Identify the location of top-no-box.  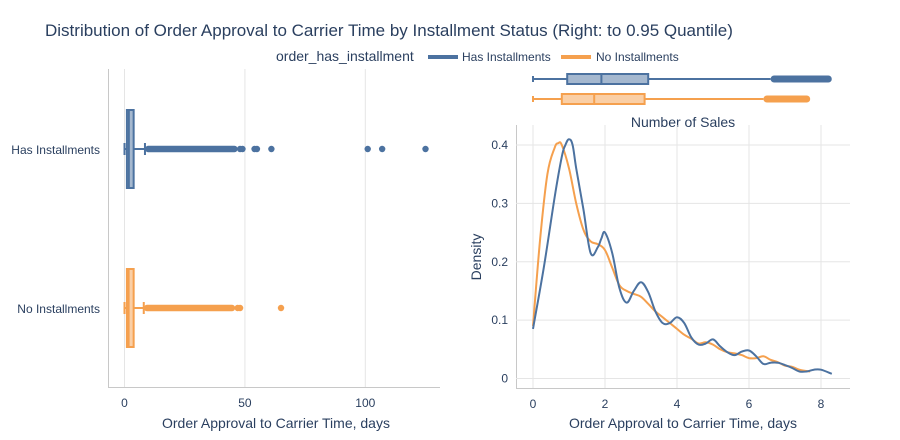
(603, 99).